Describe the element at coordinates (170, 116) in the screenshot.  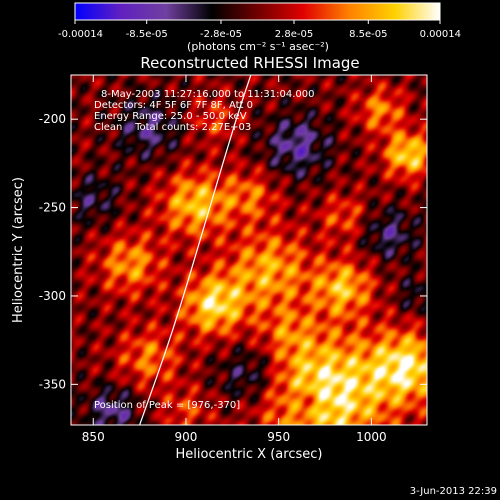
I see `annotation-energy-range: Energy Range: 25.0 - 50.0 keV` at that location.